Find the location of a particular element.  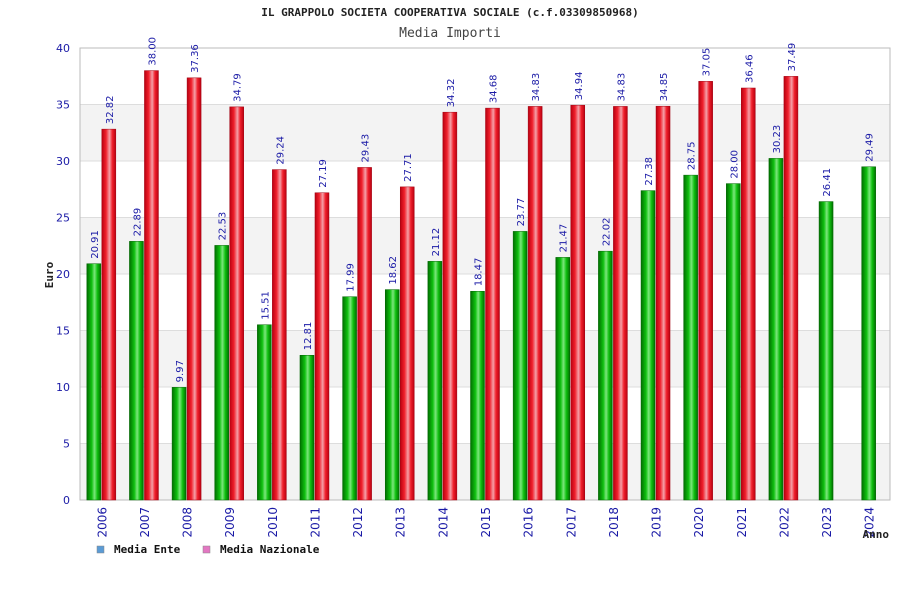

bar-media-nazionale-2019 is located at coordinates (663, 303).